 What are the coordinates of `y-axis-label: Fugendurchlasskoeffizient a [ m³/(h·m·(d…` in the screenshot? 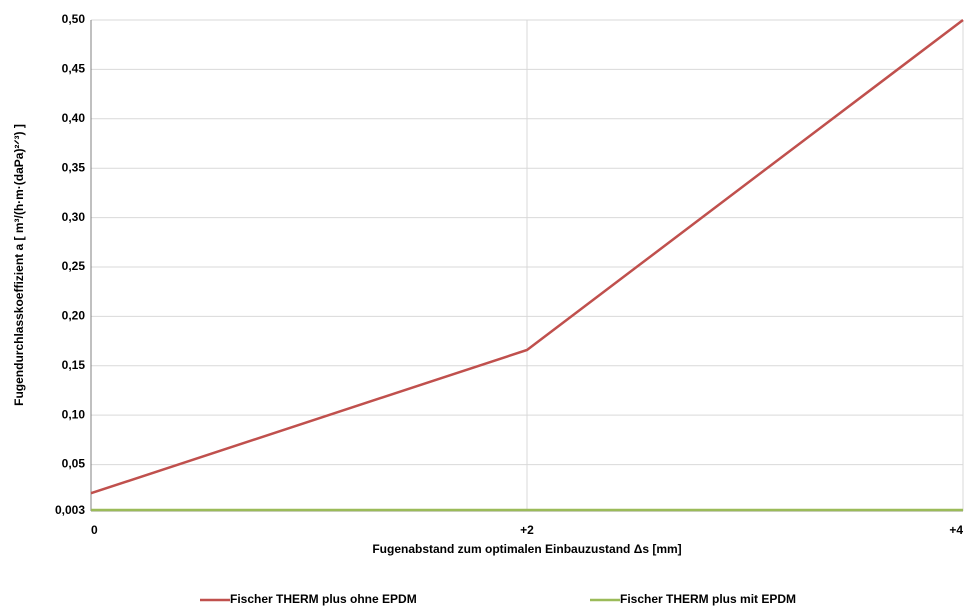 It's located at (19, 265).